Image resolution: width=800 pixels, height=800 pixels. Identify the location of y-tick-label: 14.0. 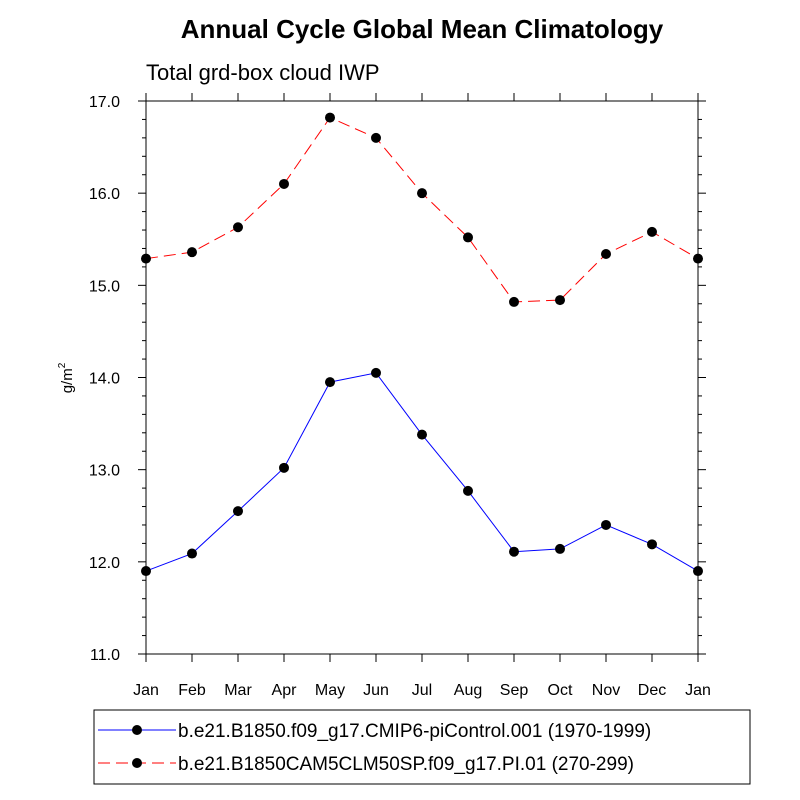
(104, 379).